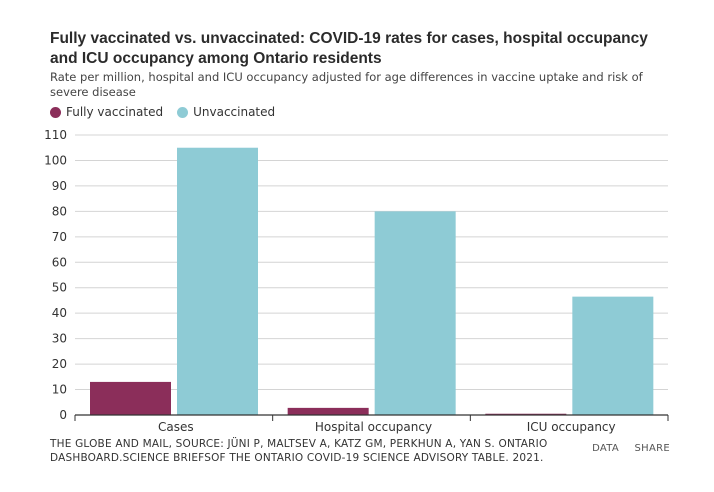  What do you see at coordinates (234, 112) in the screenshot?
I see `legend-label-unvaccinated: Unvaccinated` at bounding box center [234, 112].